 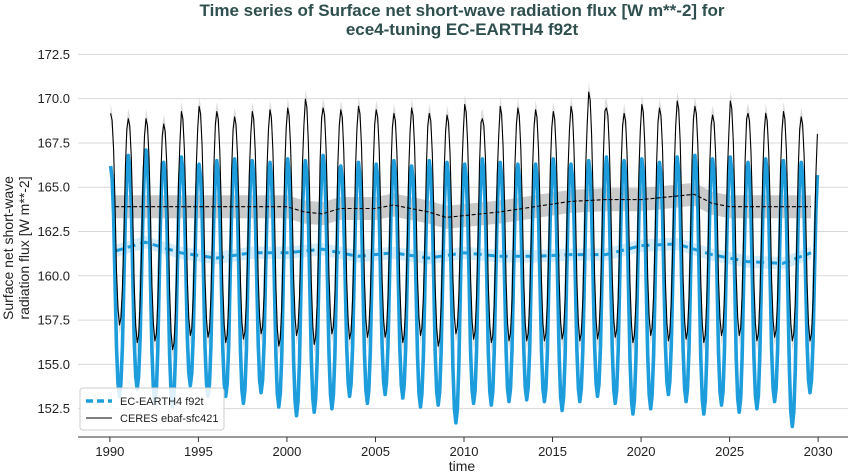 What do you see at coordinates (162, 402) in the screenshot?
I see `legend-label-ec-earth4: EC-EARTH4 f92t` at bounding box center [162, 402].